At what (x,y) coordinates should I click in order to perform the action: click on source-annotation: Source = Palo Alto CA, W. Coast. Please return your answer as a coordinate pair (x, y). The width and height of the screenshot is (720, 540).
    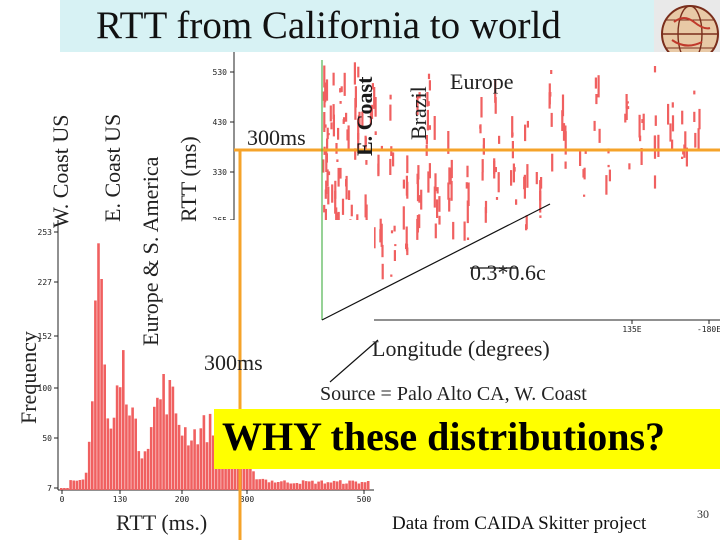
    Looking at the image, I should click on (453, 394).